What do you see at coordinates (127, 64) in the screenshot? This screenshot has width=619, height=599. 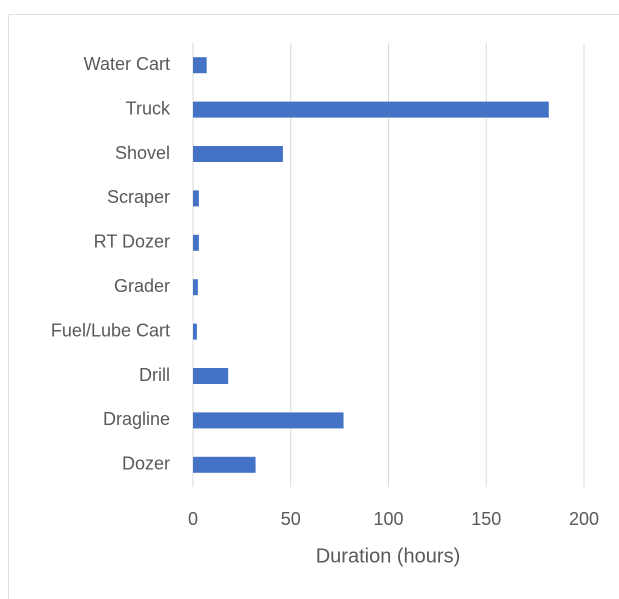 I see `y-tick-label: Water Cart` at bounding box center [127, 64].